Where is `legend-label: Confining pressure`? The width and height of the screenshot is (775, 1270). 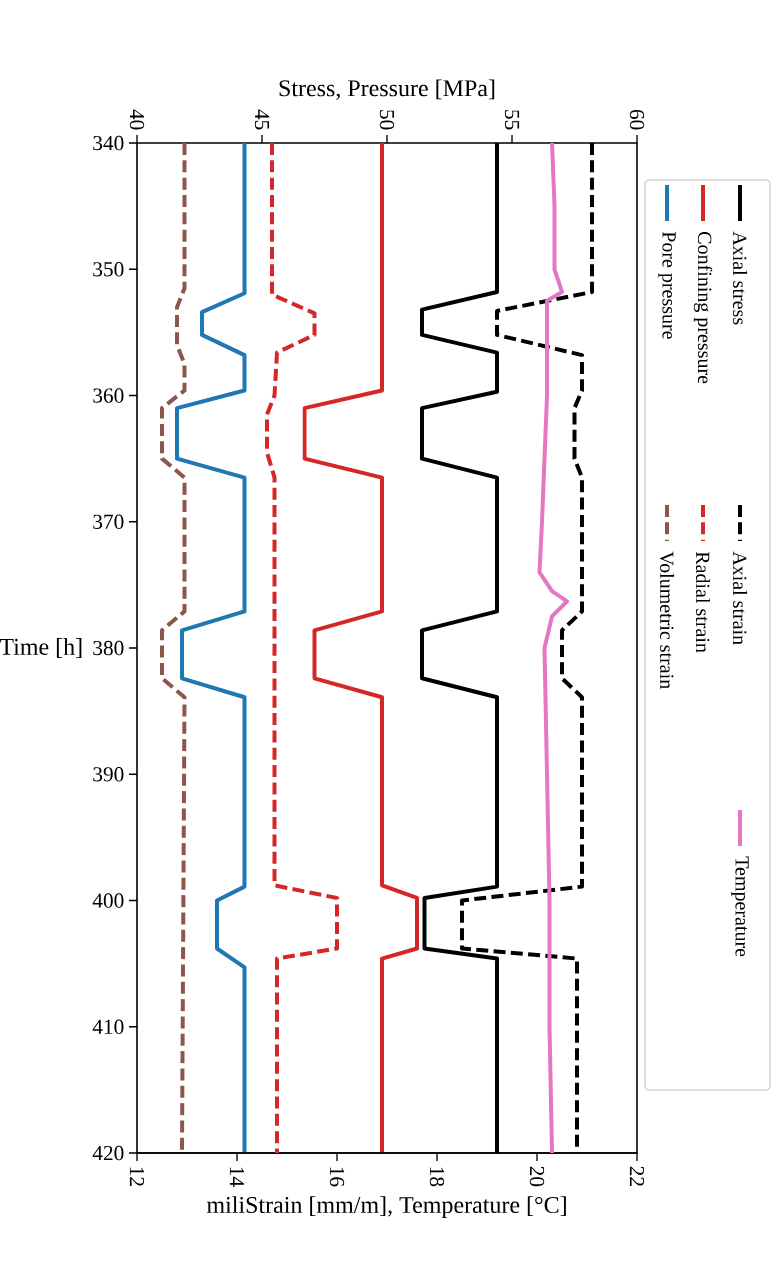
legend-label: Confining pressure is located at coordinates (703, 308).